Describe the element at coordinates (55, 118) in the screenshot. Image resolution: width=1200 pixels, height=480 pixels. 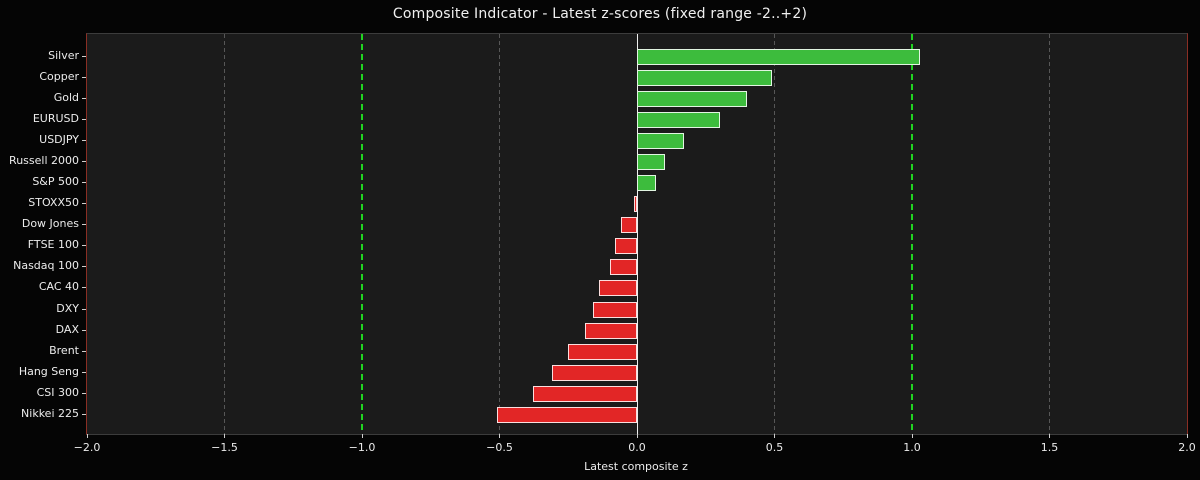
I see `y-tick-label-eurusd: EURUSD` at that location.